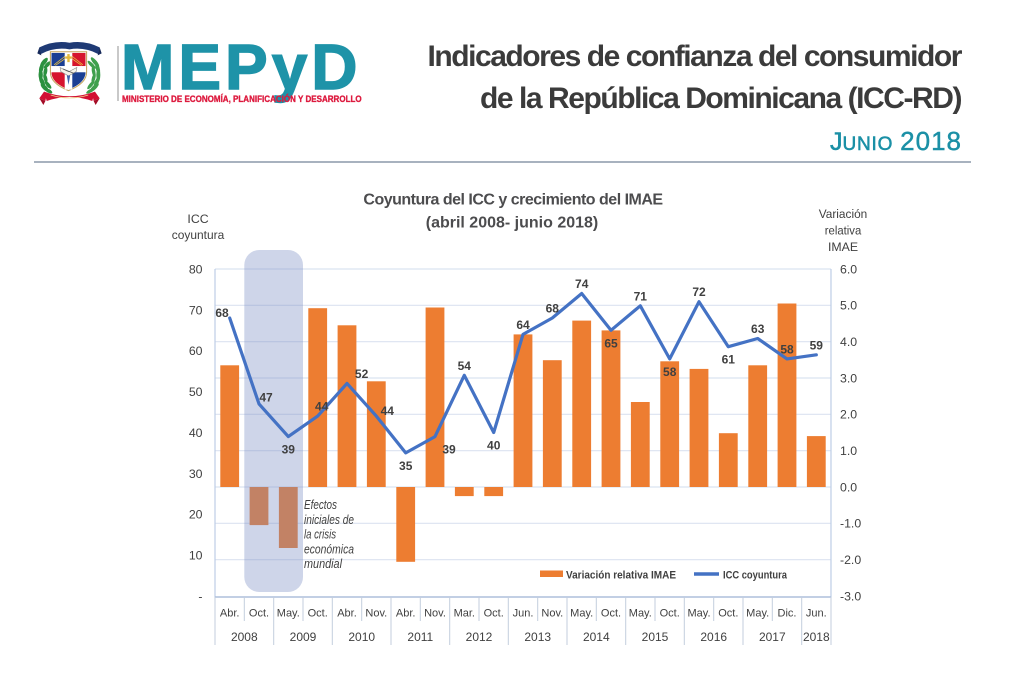  What do you see at coordinates (713, 637) in the screenshot?
I see `svg-text: 2016` at bounding box center [713, 637].